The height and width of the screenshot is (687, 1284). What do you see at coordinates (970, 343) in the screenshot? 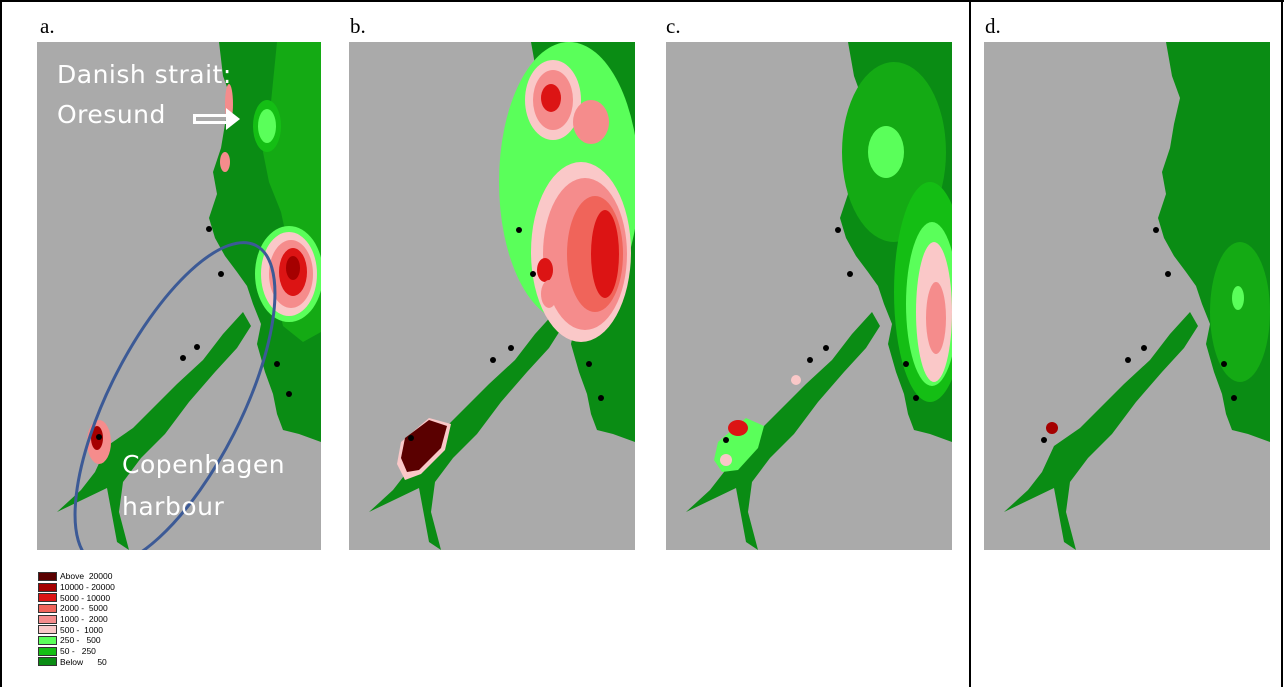
I see `table-divider` at bounding box center [970, 343].